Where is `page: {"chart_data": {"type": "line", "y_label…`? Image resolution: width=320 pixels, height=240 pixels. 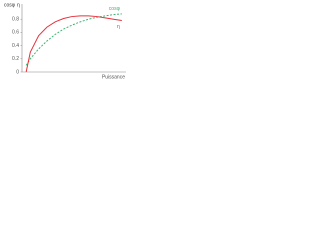 page: {"chart_data": {"type": "line", "y_label… is located at coordinates (65, 40).